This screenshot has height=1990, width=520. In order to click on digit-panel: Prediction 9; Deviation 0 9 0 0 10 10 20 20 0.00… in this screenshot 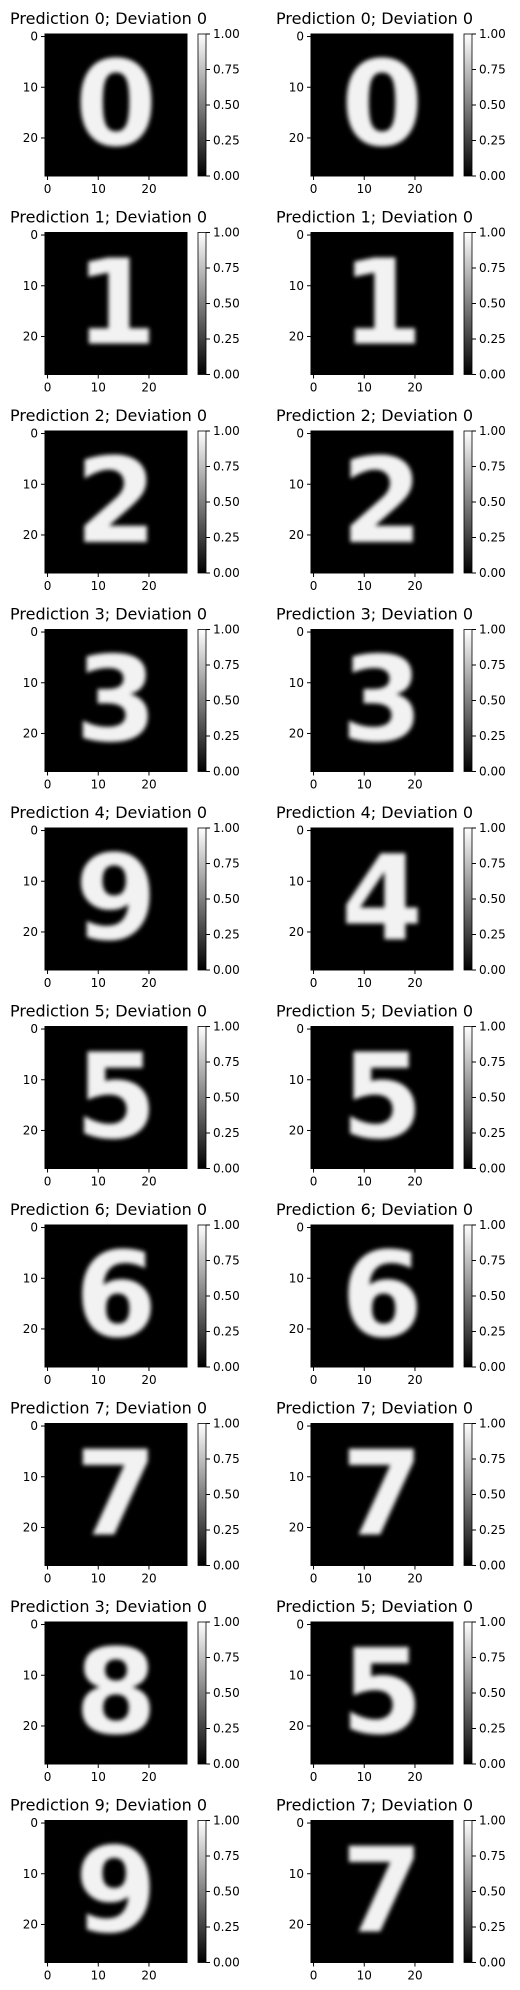, I will do `click(125, 1889)`.